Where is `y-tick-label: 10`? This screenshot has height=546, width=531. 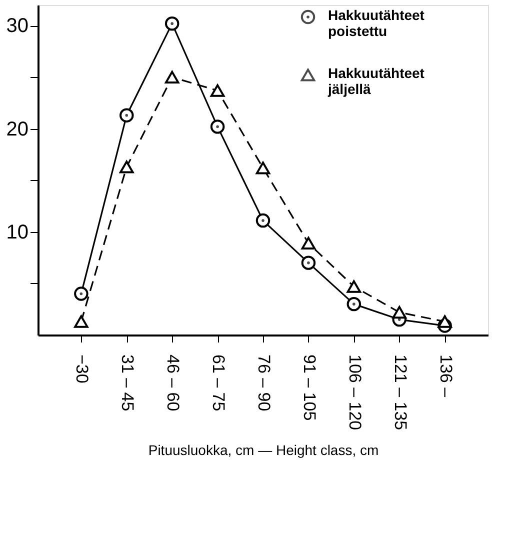
y-tick-label: 10 is located at coordinates (17, 232).